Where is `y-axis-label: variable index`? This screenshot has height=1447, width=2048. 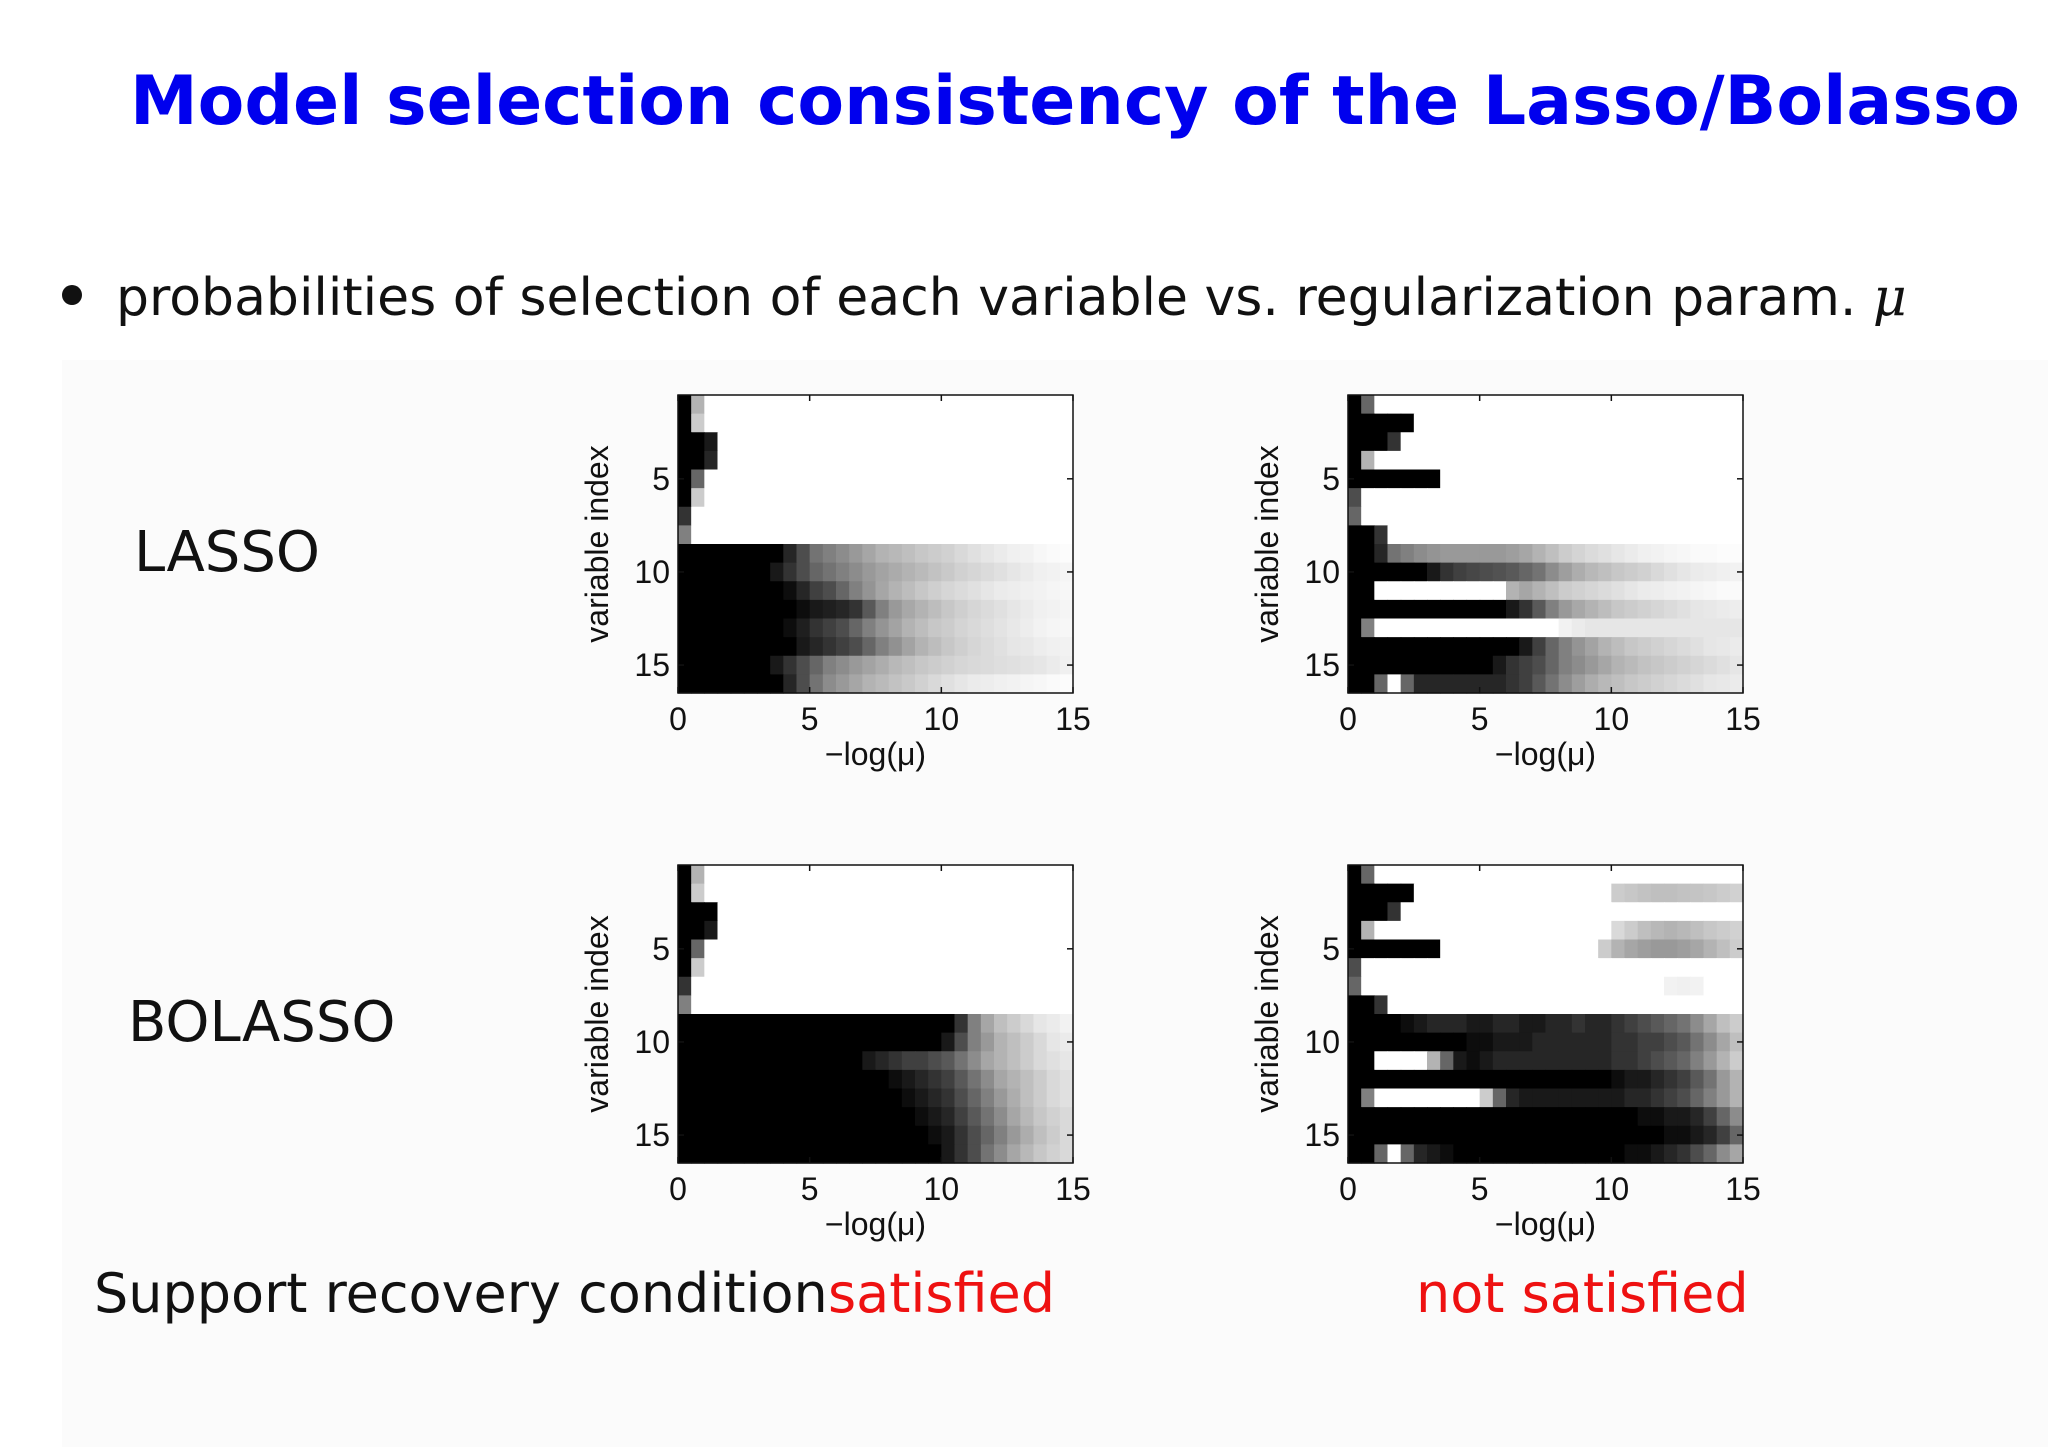
y-axis-label: variable index is located at coordinates (597, 1013).